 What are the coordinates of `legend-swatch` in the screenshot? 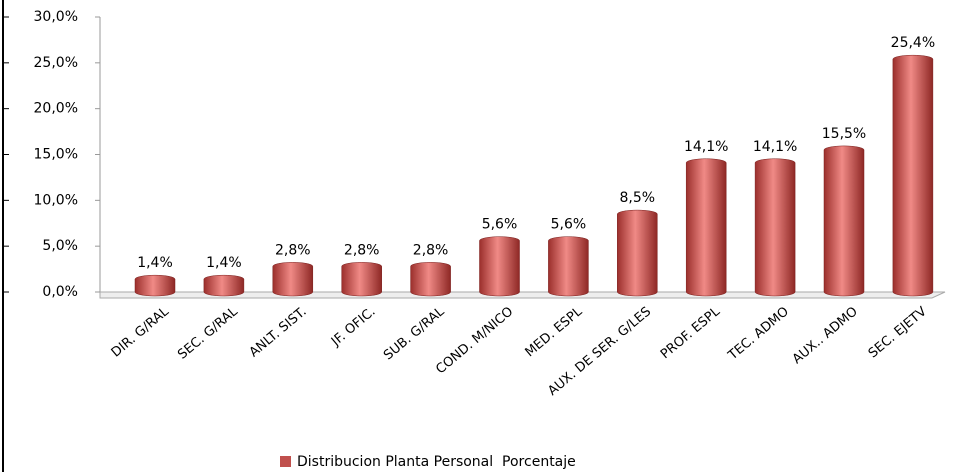 It's located at (285, 461).